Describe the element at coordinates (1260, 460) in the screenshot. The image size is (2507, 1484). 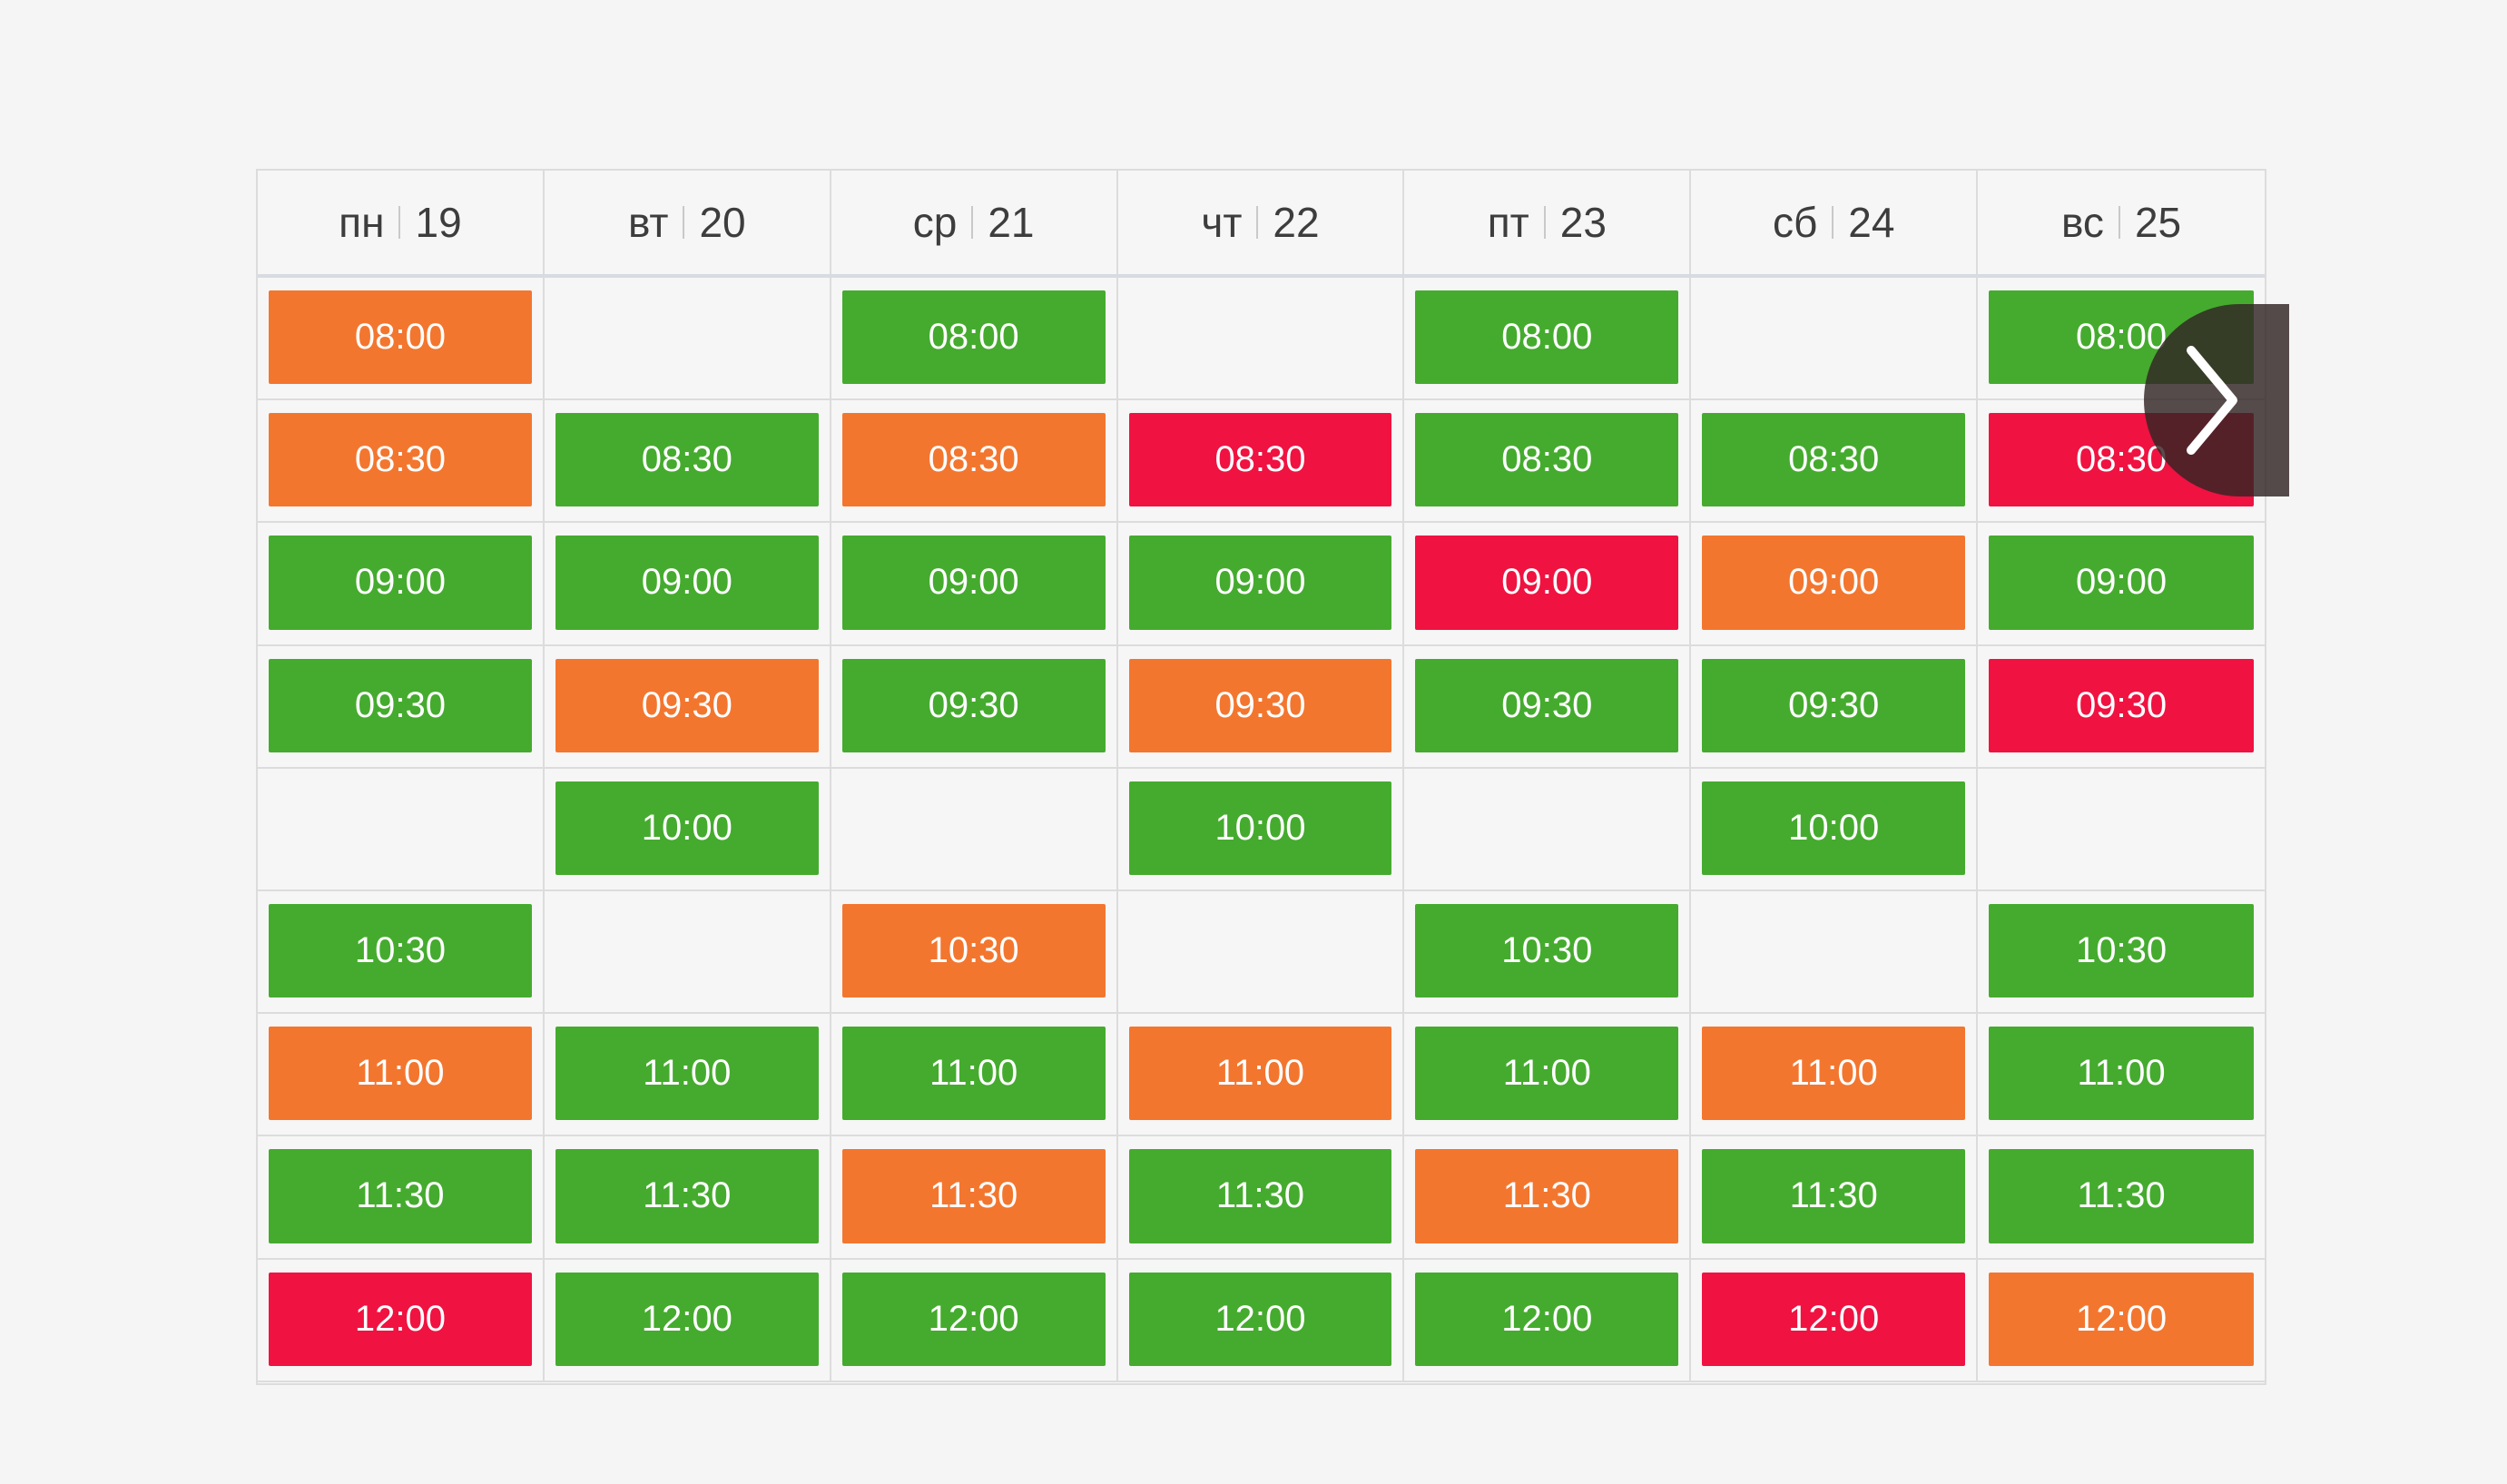
I see `time-slot-red: 08:30` at that location.